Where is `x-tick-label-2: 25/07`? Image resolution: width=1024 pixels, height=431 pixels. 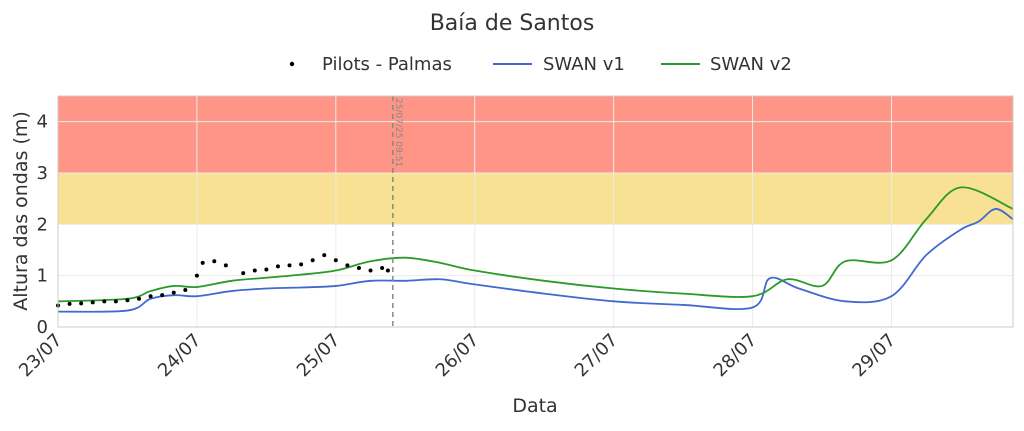 x-tick-label-2: 25/07 is located at coordinates (319, 356).